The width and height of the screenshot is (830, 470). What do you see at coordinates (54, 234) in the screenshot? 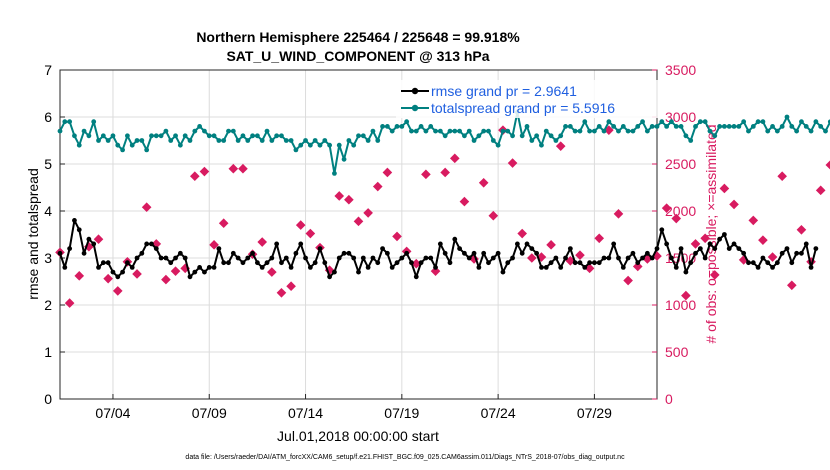
I see `left-axis-ticks: 0 1 2 3 4 5 6 7` at bounding box center [54, 234].